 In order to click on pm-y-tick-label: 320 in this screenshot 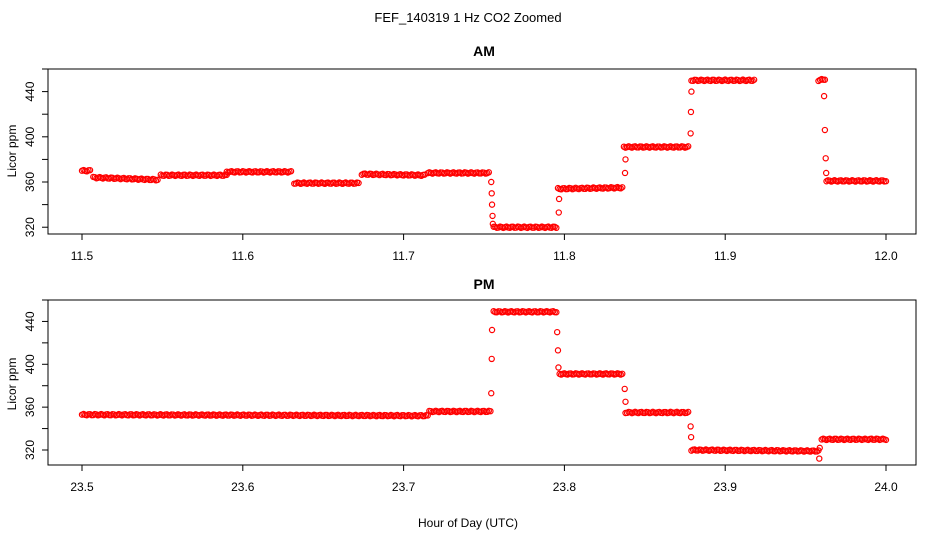, I will do `click(30, 450)`.